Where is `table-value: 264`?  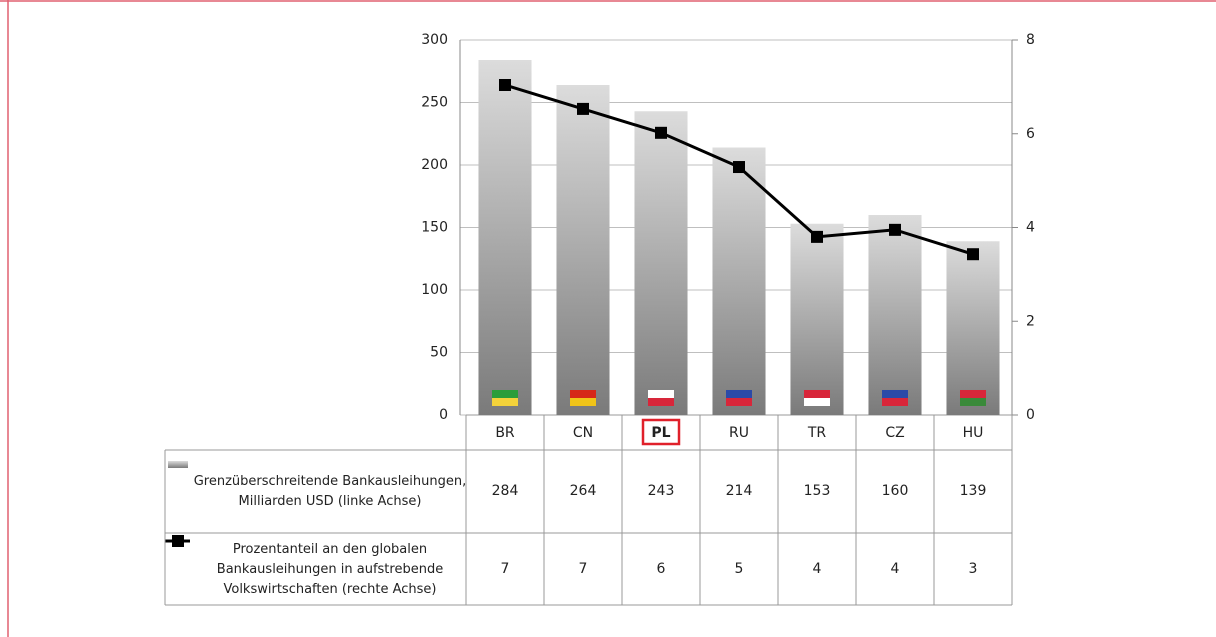 table-value: 264 is located at coordinates (583, 491).